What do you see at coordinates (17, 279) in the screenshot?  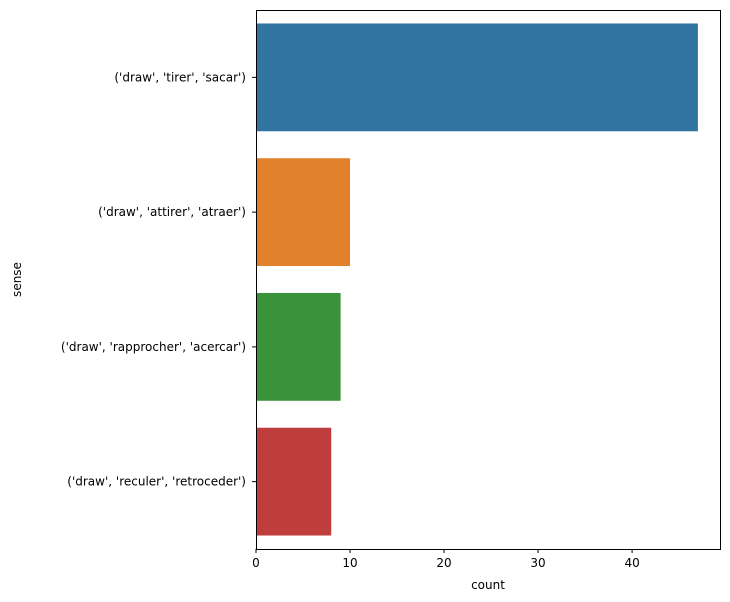 I see `y-axis-label: sense` at bounding box center [17, 279].